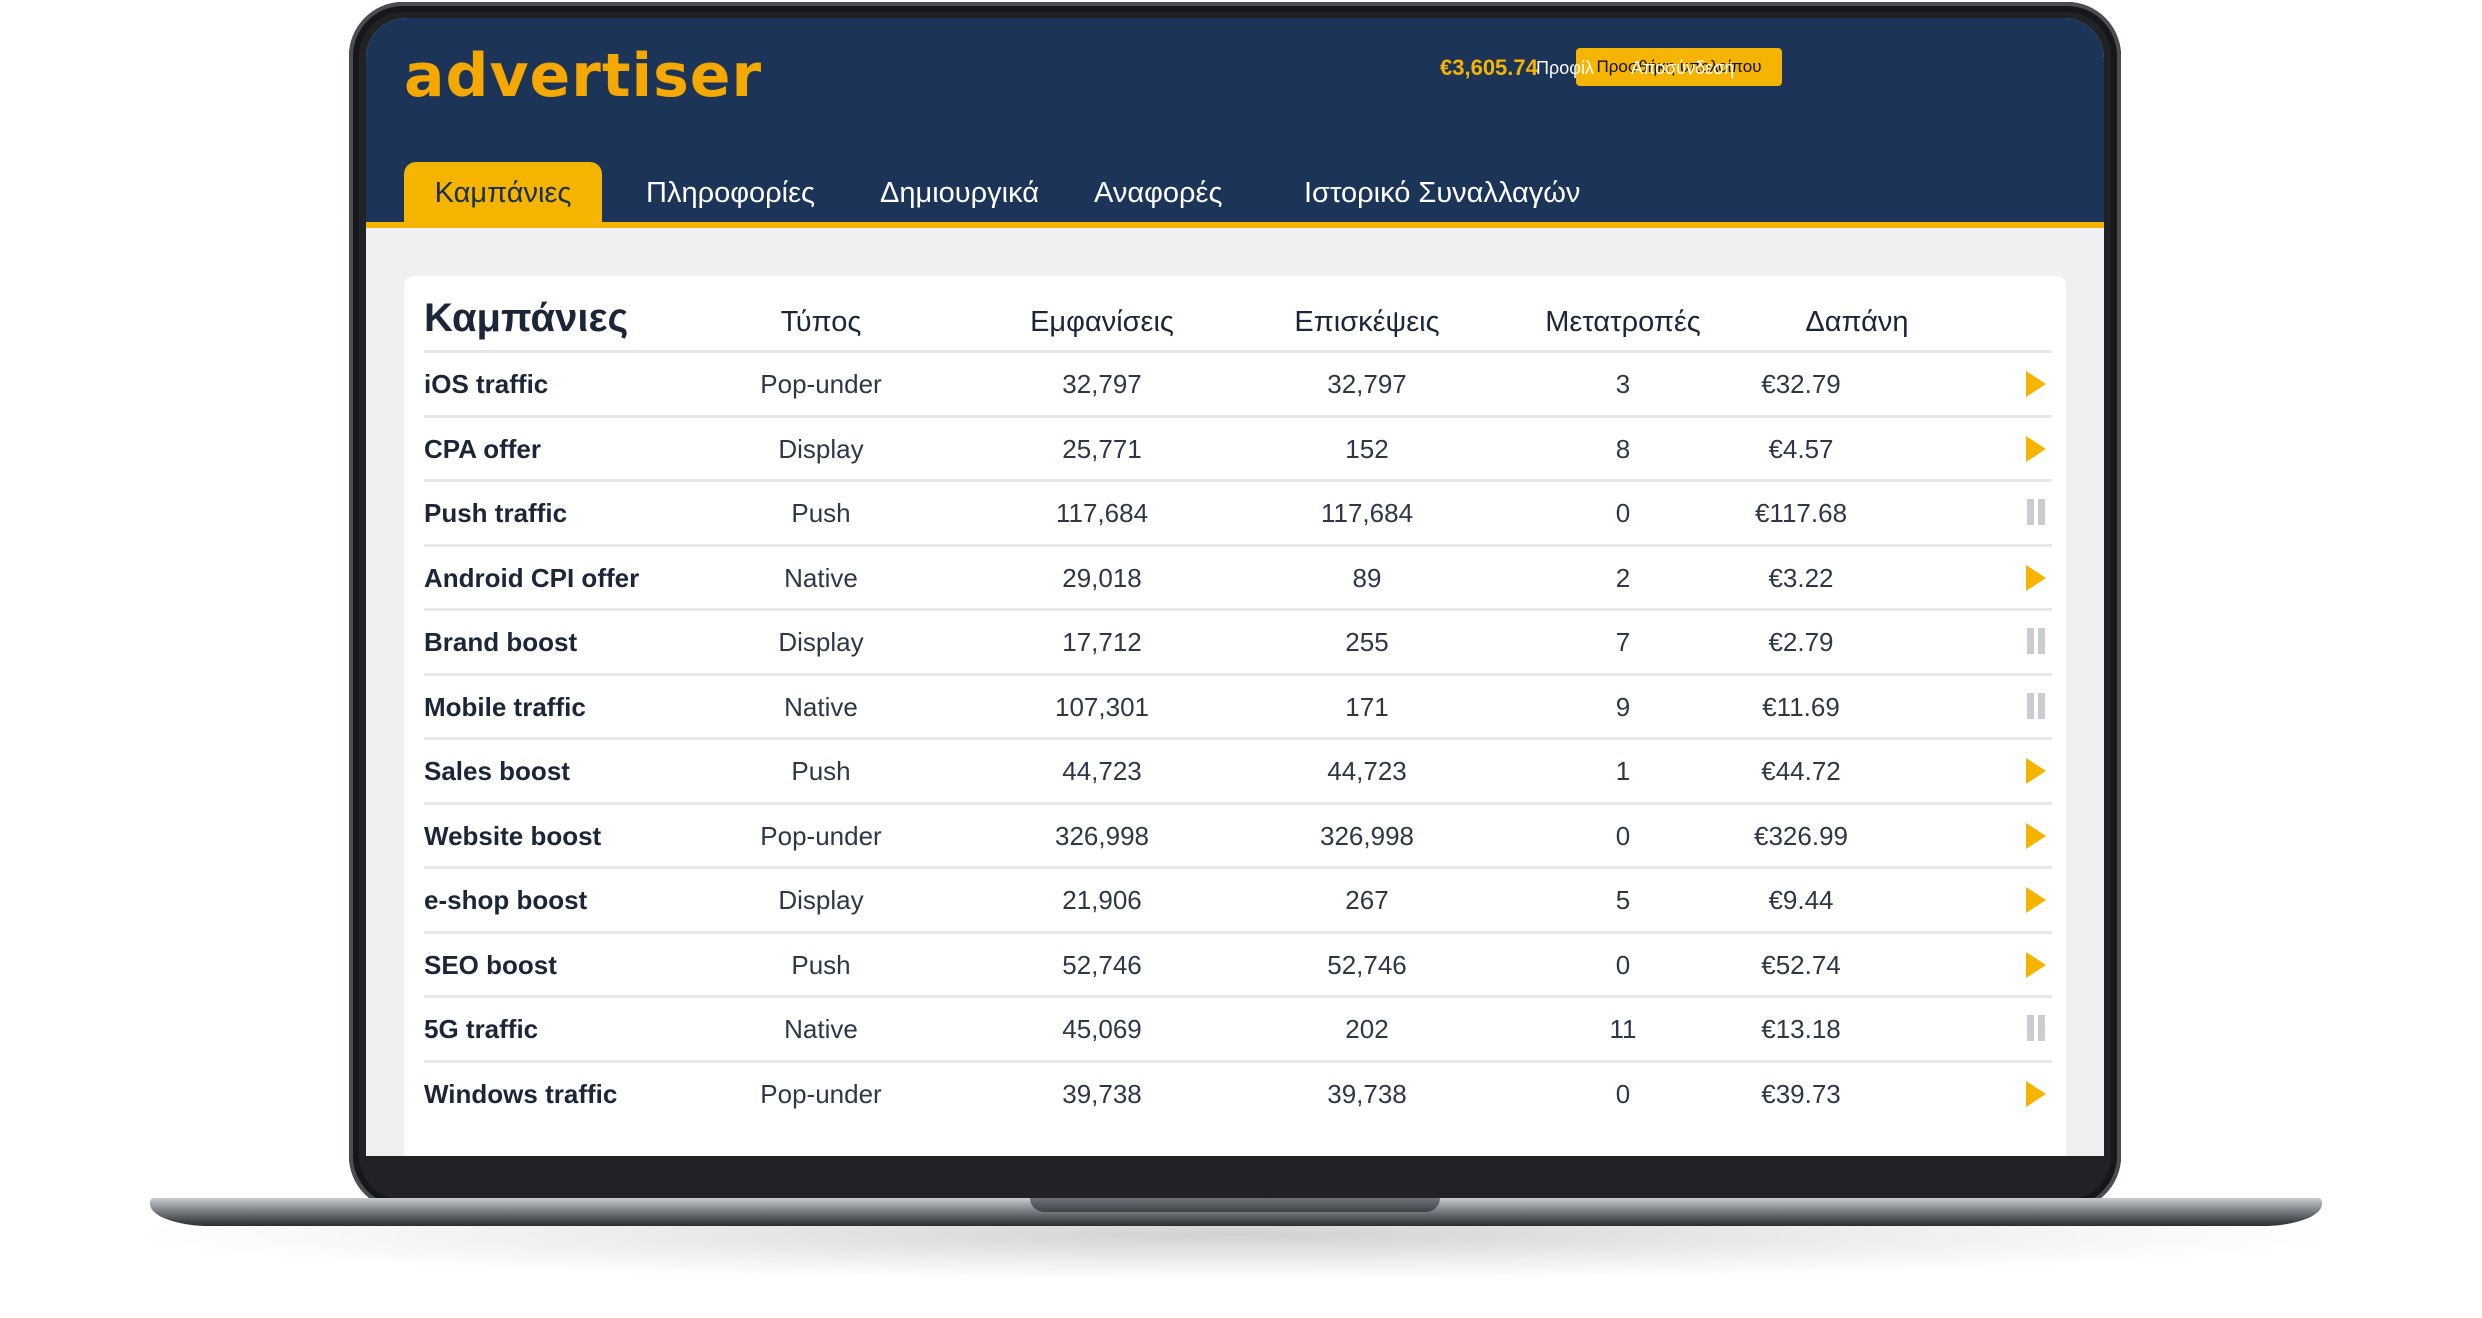  Describe the element at coordinates (1102, 384) in the screenshot. I see `cell-impressions: 32,797` at that location.